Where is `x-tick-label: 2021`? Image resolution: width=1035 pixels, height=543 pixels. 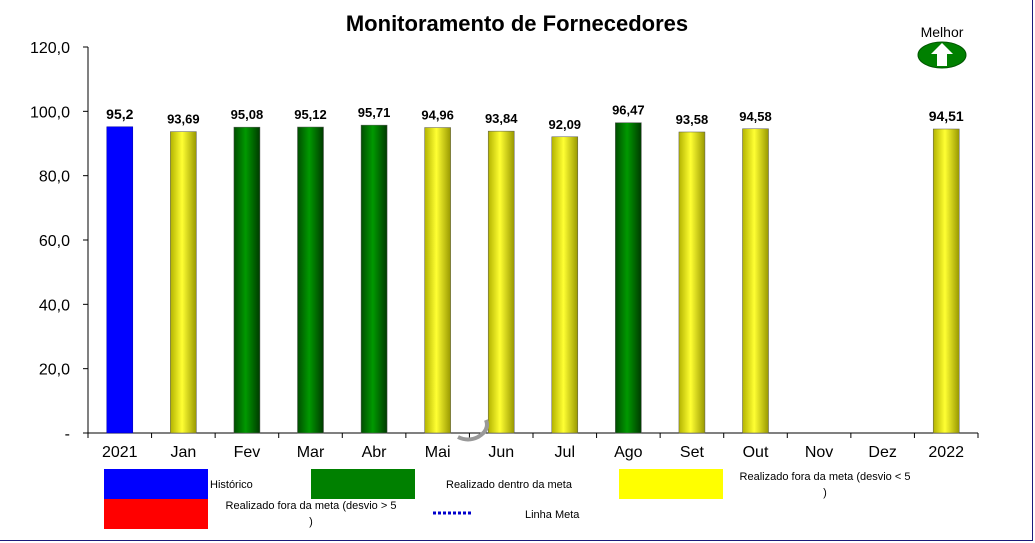
x-tick-label: 2021 is located at coordinates (120, 452).